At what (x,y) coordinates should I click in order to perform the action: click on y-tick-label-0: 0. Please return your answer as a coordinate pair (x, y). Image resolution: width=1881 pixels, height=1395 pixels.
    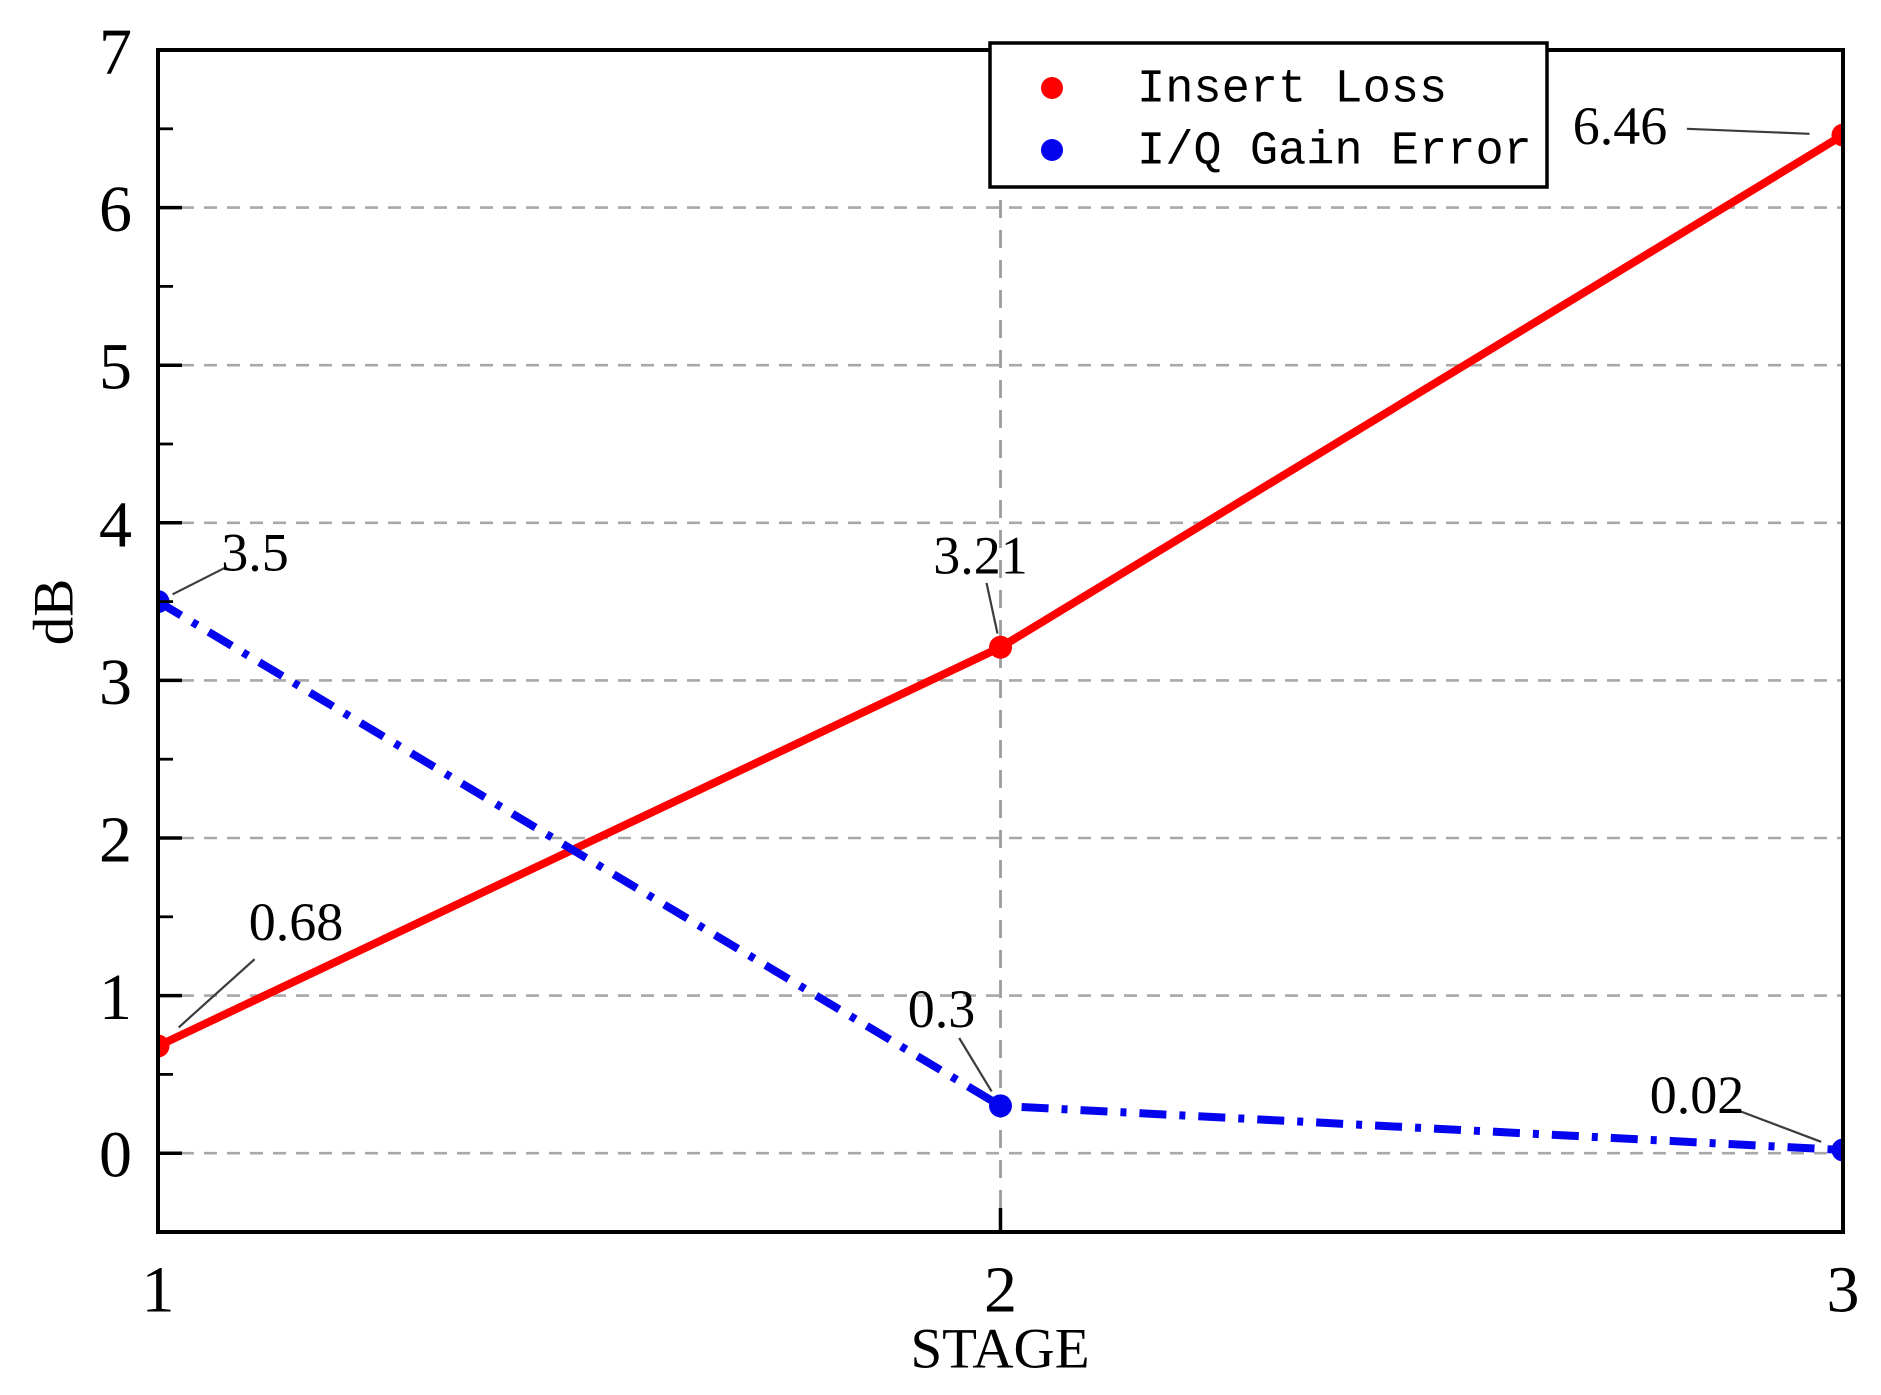
    Looking at the image, I should click on (115, 1155).